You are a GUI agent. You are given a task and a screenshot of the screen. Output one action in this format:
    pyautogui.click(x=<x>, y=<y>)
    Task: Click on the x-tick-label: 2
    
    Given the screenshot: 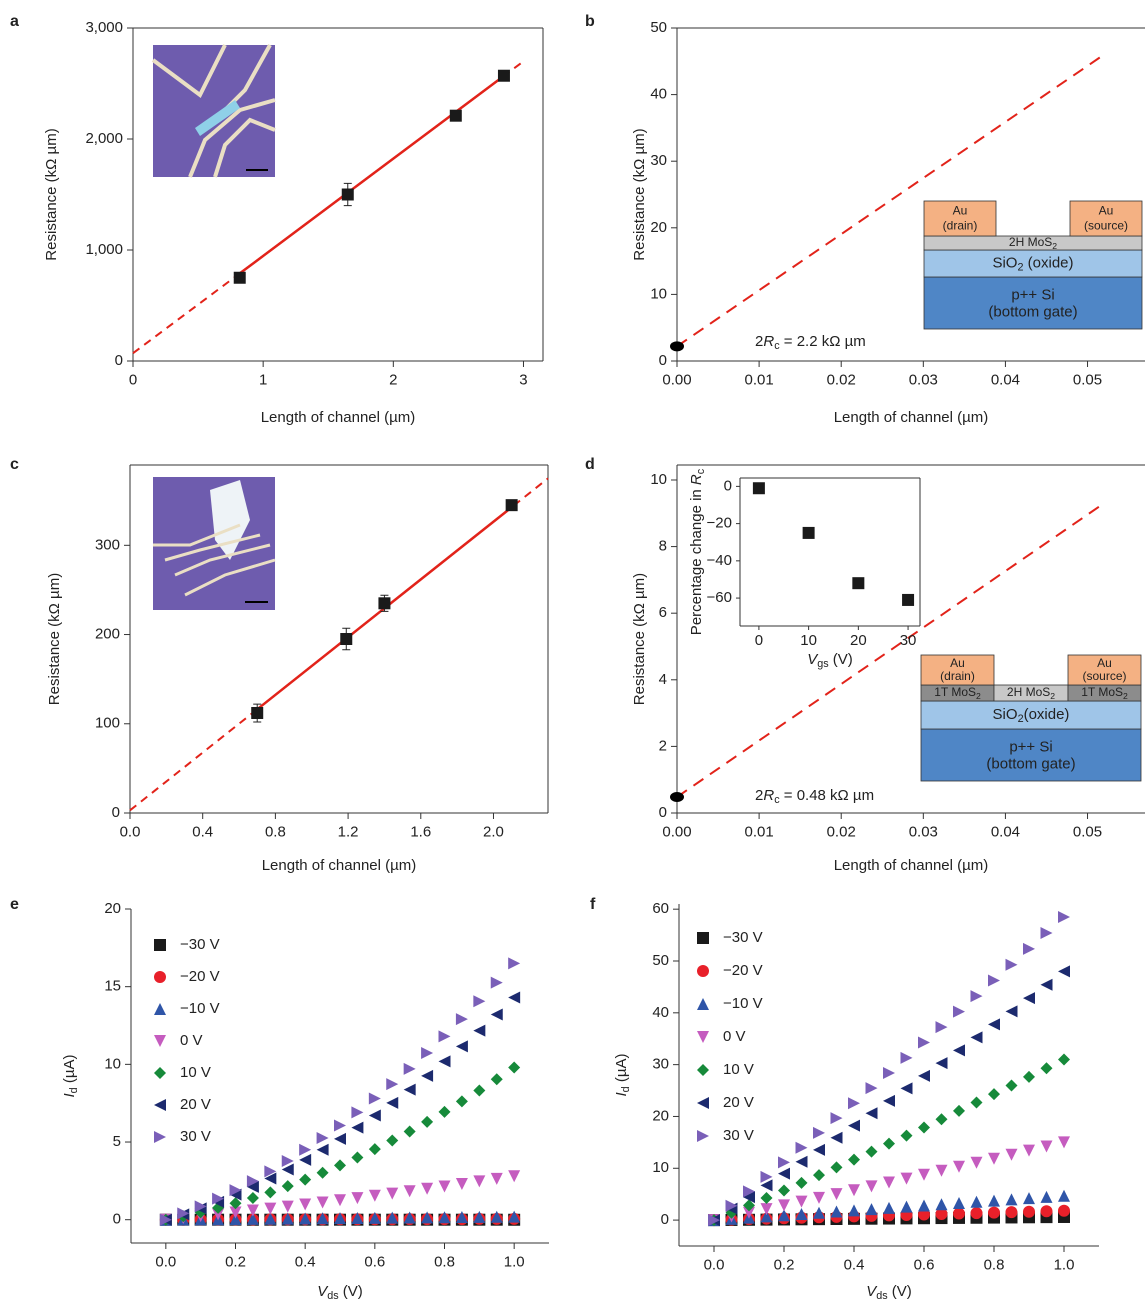 What is the action you would take?
    pyautogui.click(x=393, y=379)
    